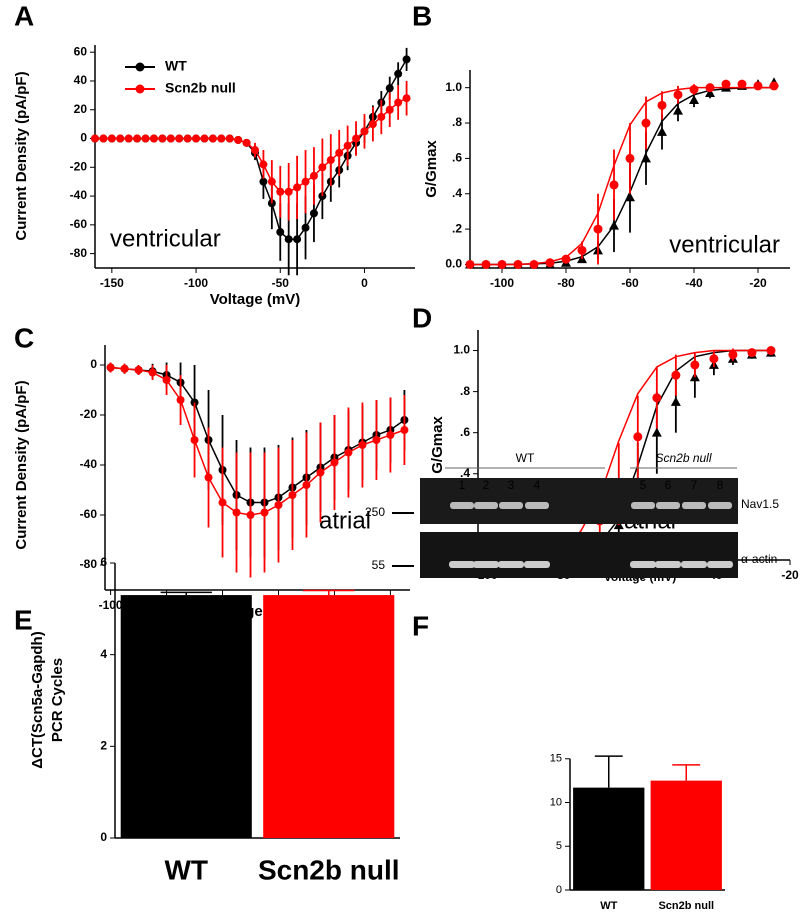  I want to click on y-axis-label: PCR Cycles, so click(57, 700).